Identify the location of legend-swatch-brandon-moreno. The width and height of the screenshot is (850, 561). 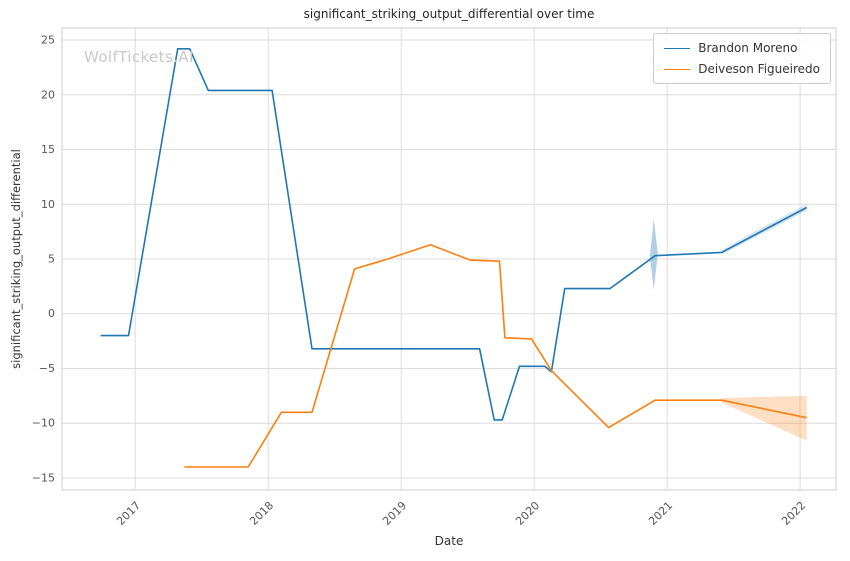
(677, 48).